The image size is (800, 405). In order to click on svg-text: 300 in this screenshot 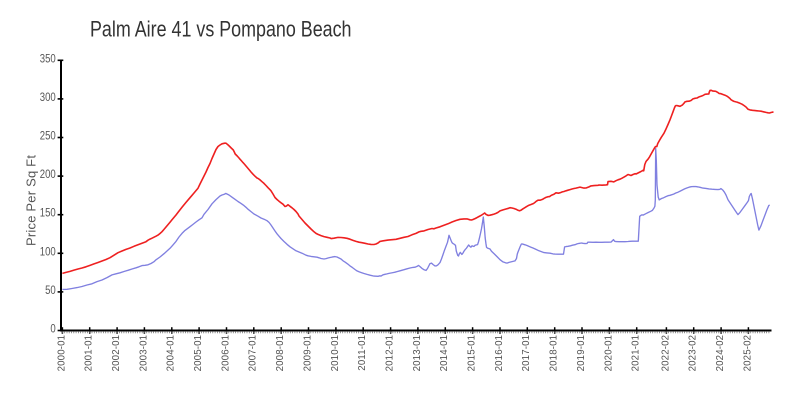, I will do `click(48, 97)`.